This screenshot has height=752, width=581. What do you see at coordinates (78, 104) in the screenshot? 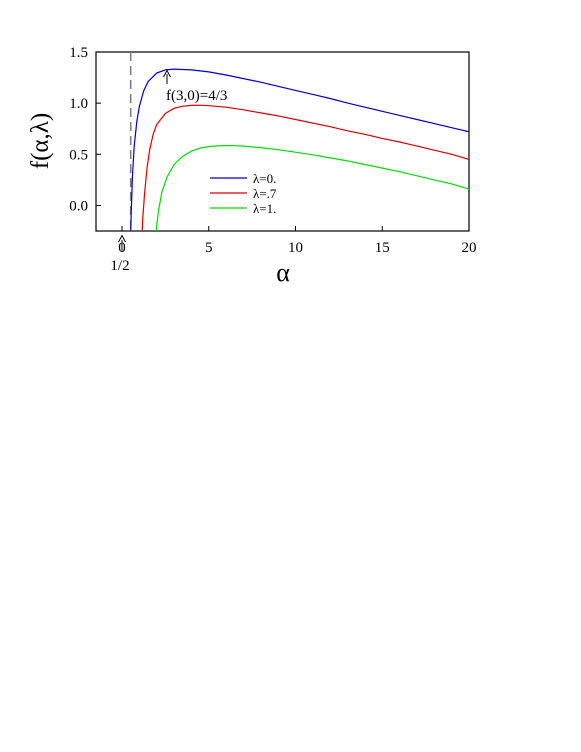
I see `y-tick-label-1-0: 1.0` at bounding box center [78, 104].